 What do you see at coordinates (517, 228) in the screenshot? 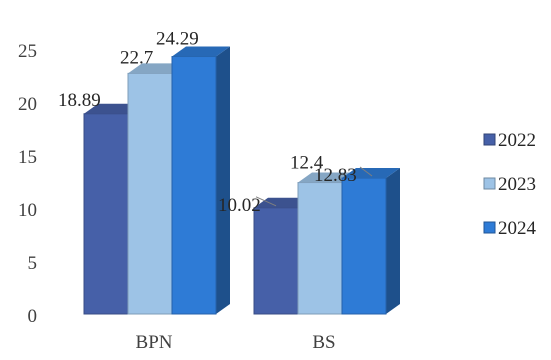
I see `legend-label: 2024` at bounding box center [517, 228].